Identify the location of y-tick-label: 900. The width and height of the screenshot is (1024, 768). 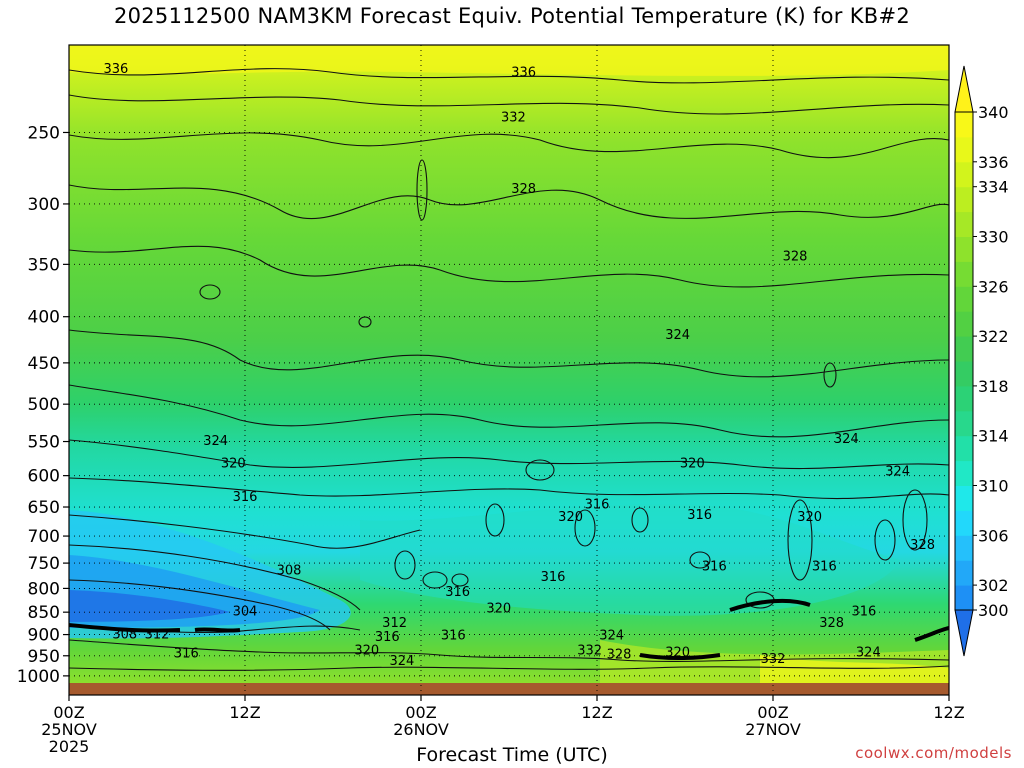
(44, 636).